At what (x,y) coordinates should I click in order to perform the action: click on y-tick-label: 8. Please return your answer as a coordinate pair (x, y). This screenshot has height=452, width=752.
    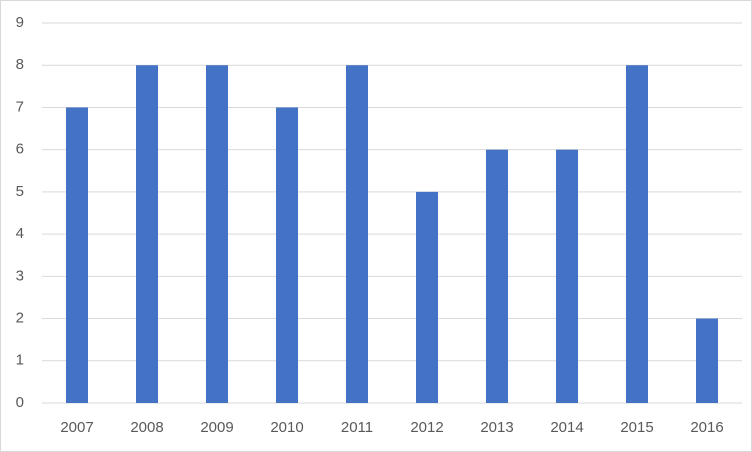
    Looking at the image, I should click on (20, 64).